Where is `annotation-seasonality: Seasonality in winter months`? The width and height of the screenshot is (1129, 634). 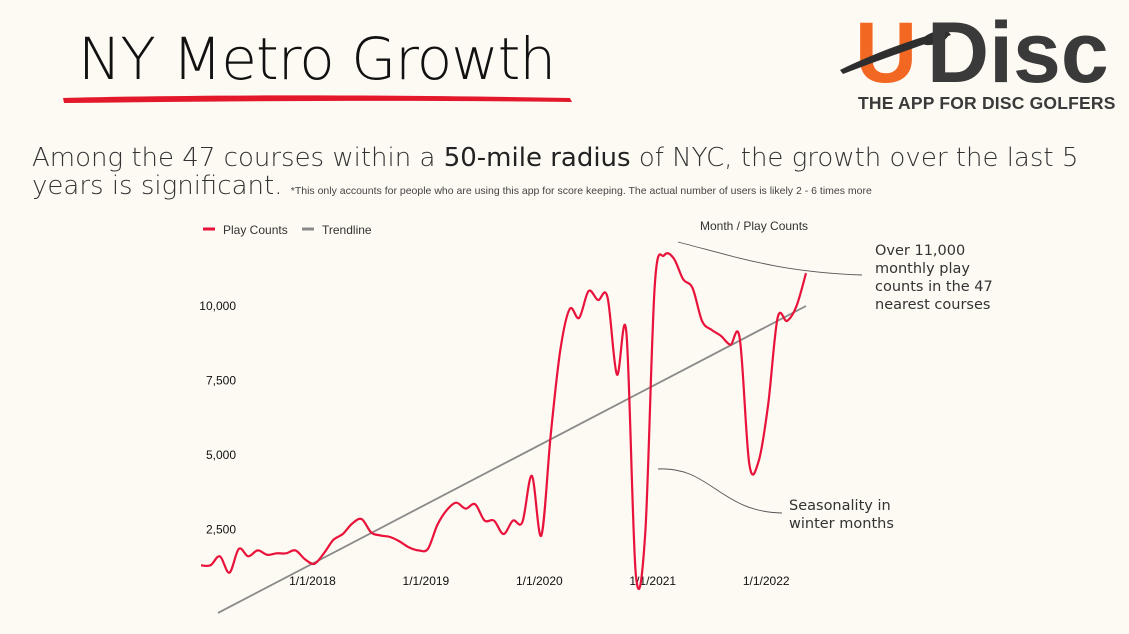 annotation-seasonality: Seasonality in winter months is located at coordinates (842, 515).